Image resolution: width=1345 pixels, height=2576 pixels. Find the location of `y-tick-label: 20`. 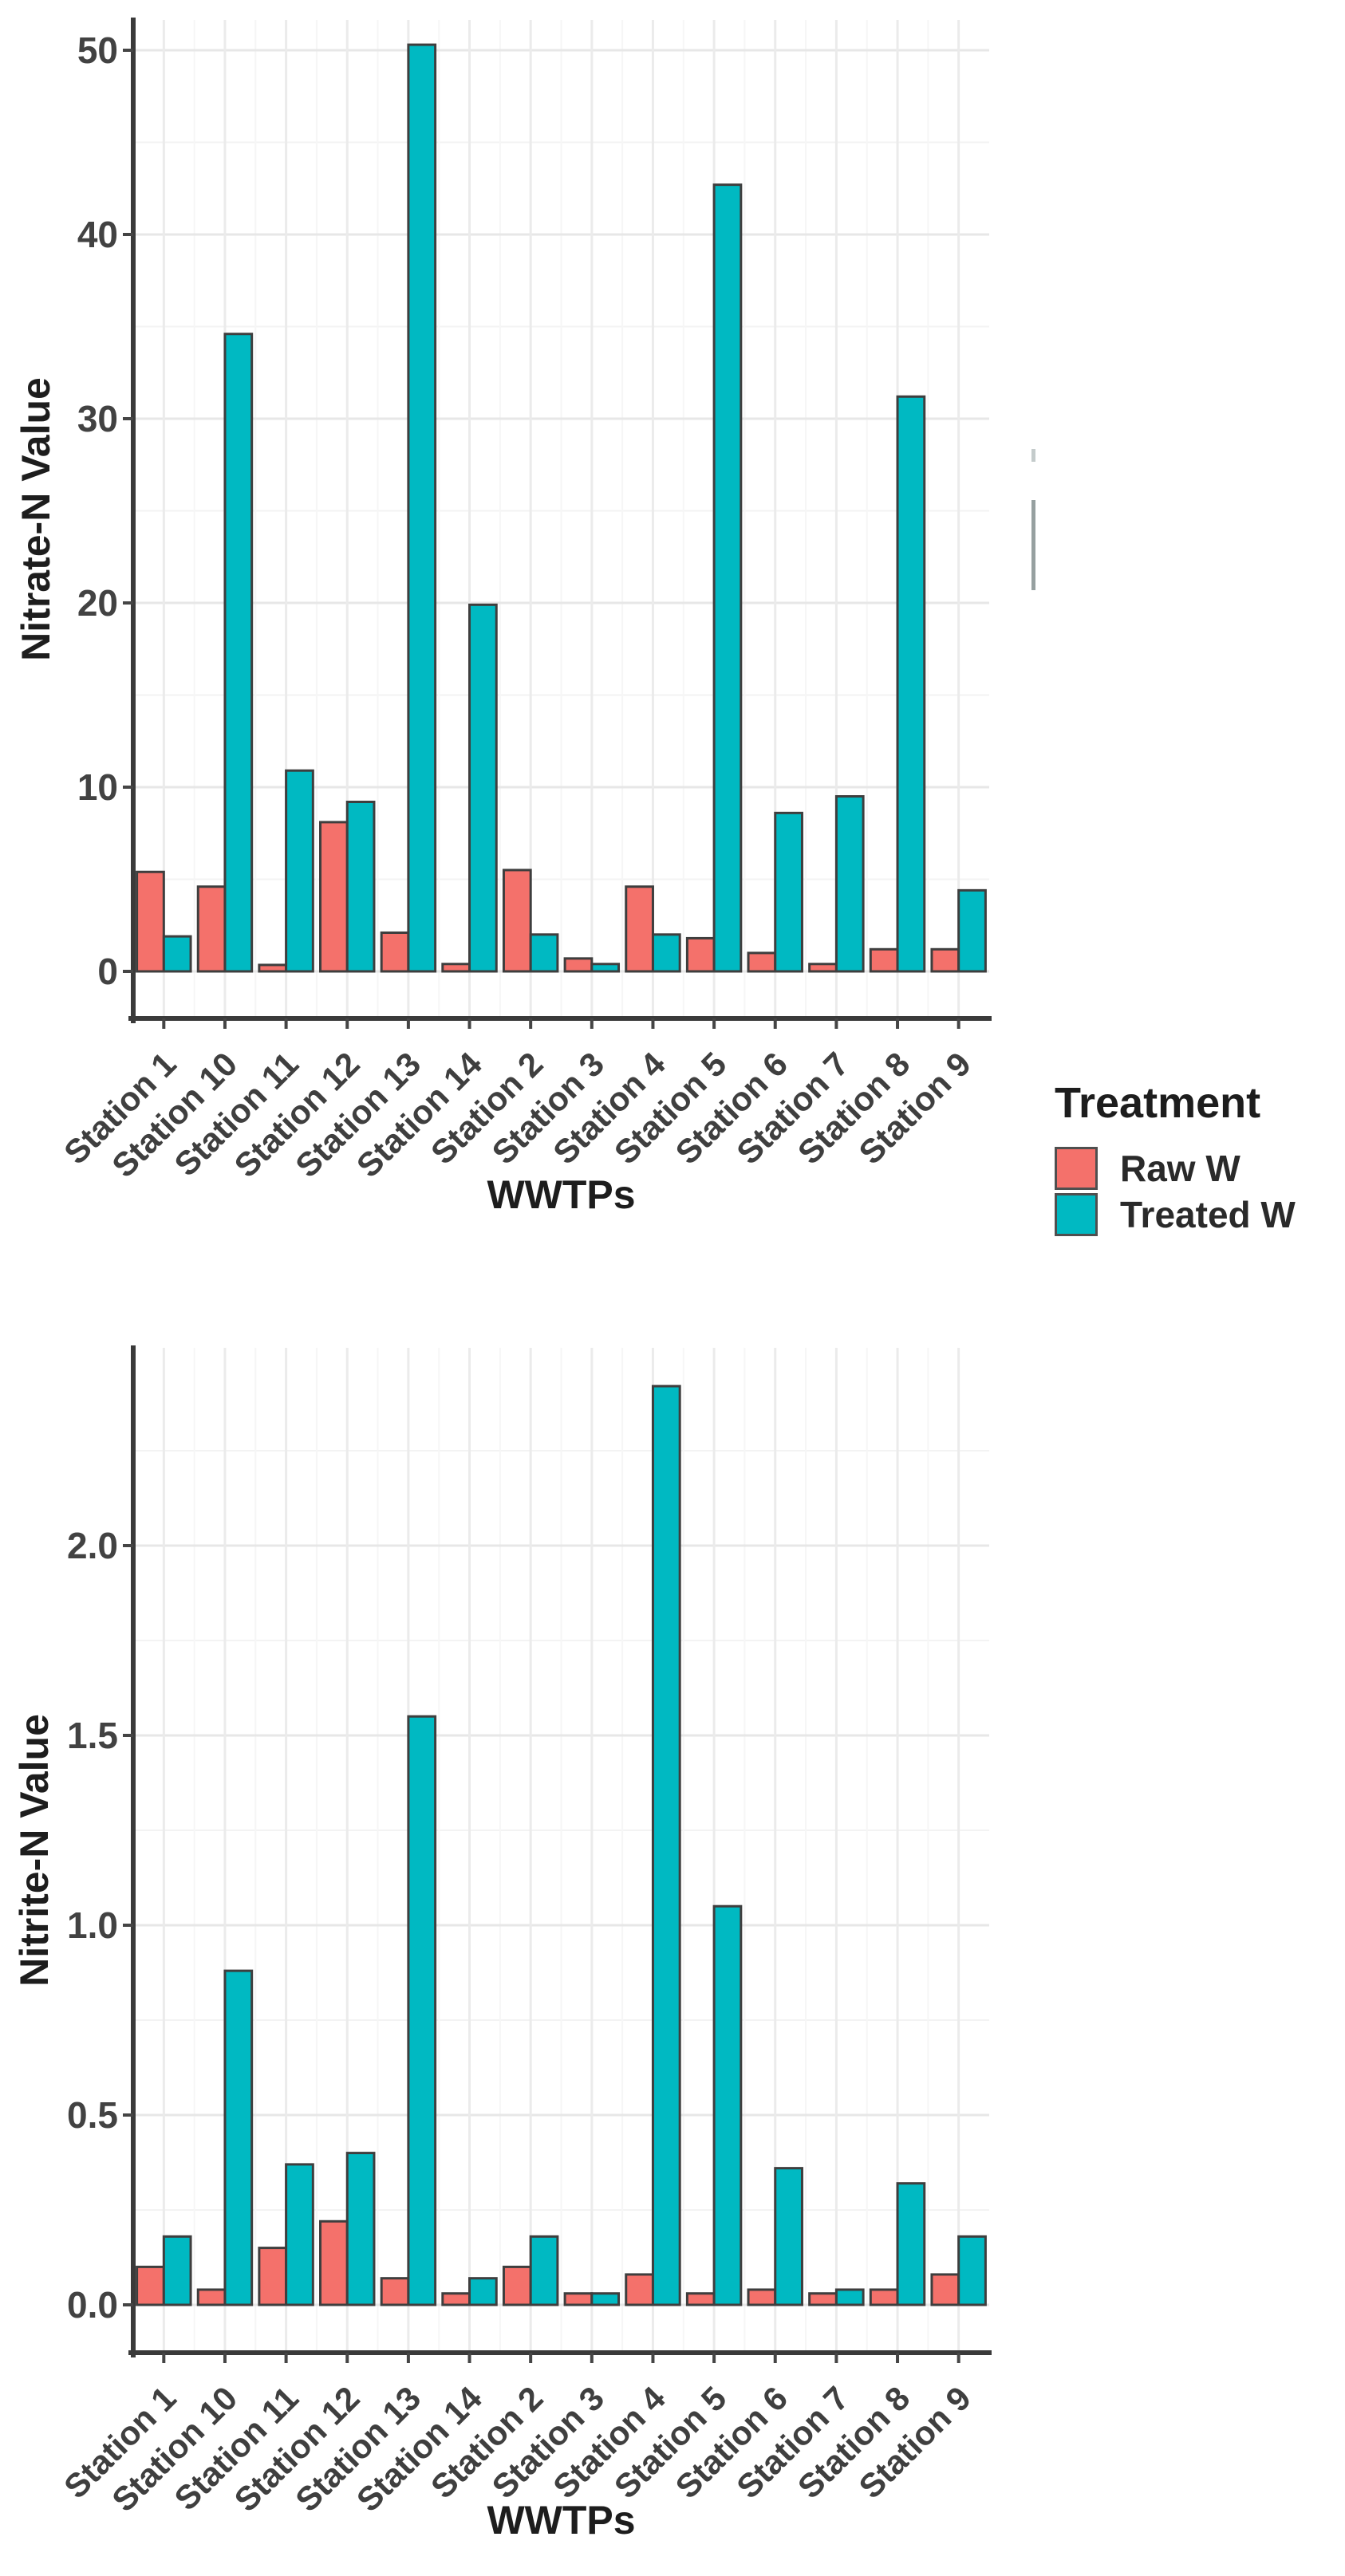

y-tick-label: 20 is located at coordinates (97, 603).